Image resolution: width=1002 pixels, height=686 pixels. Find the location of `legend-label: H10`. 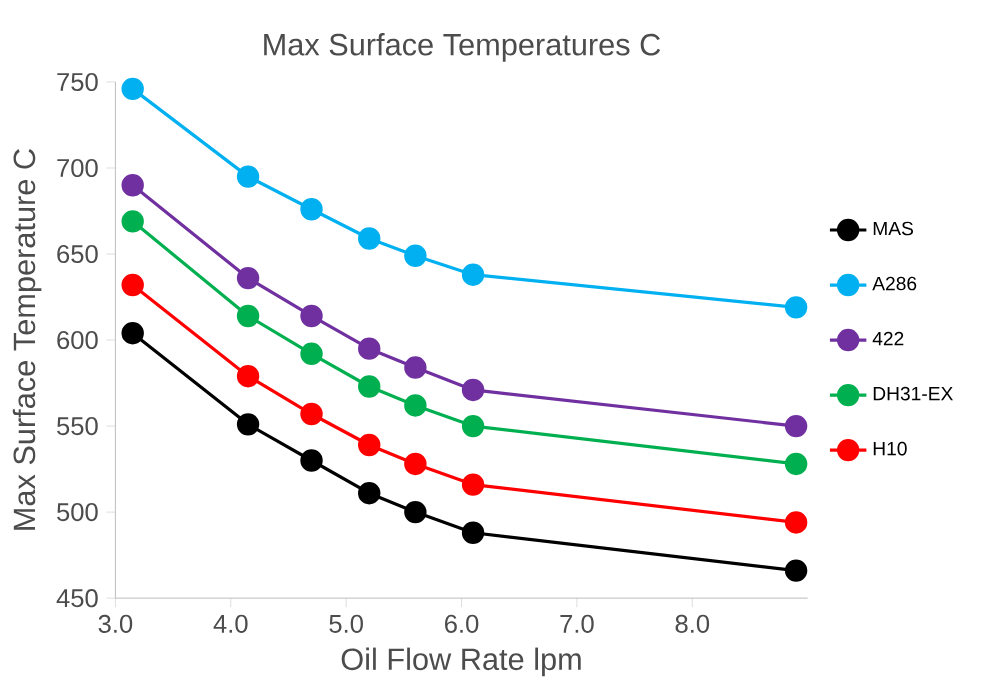

legend-label: H10 is located at coordinates (890, 448).